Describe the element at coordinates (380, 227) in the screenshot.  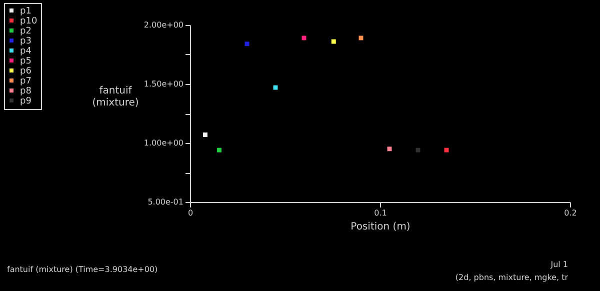
I see `x-axis-title: Position (m)` at that location.